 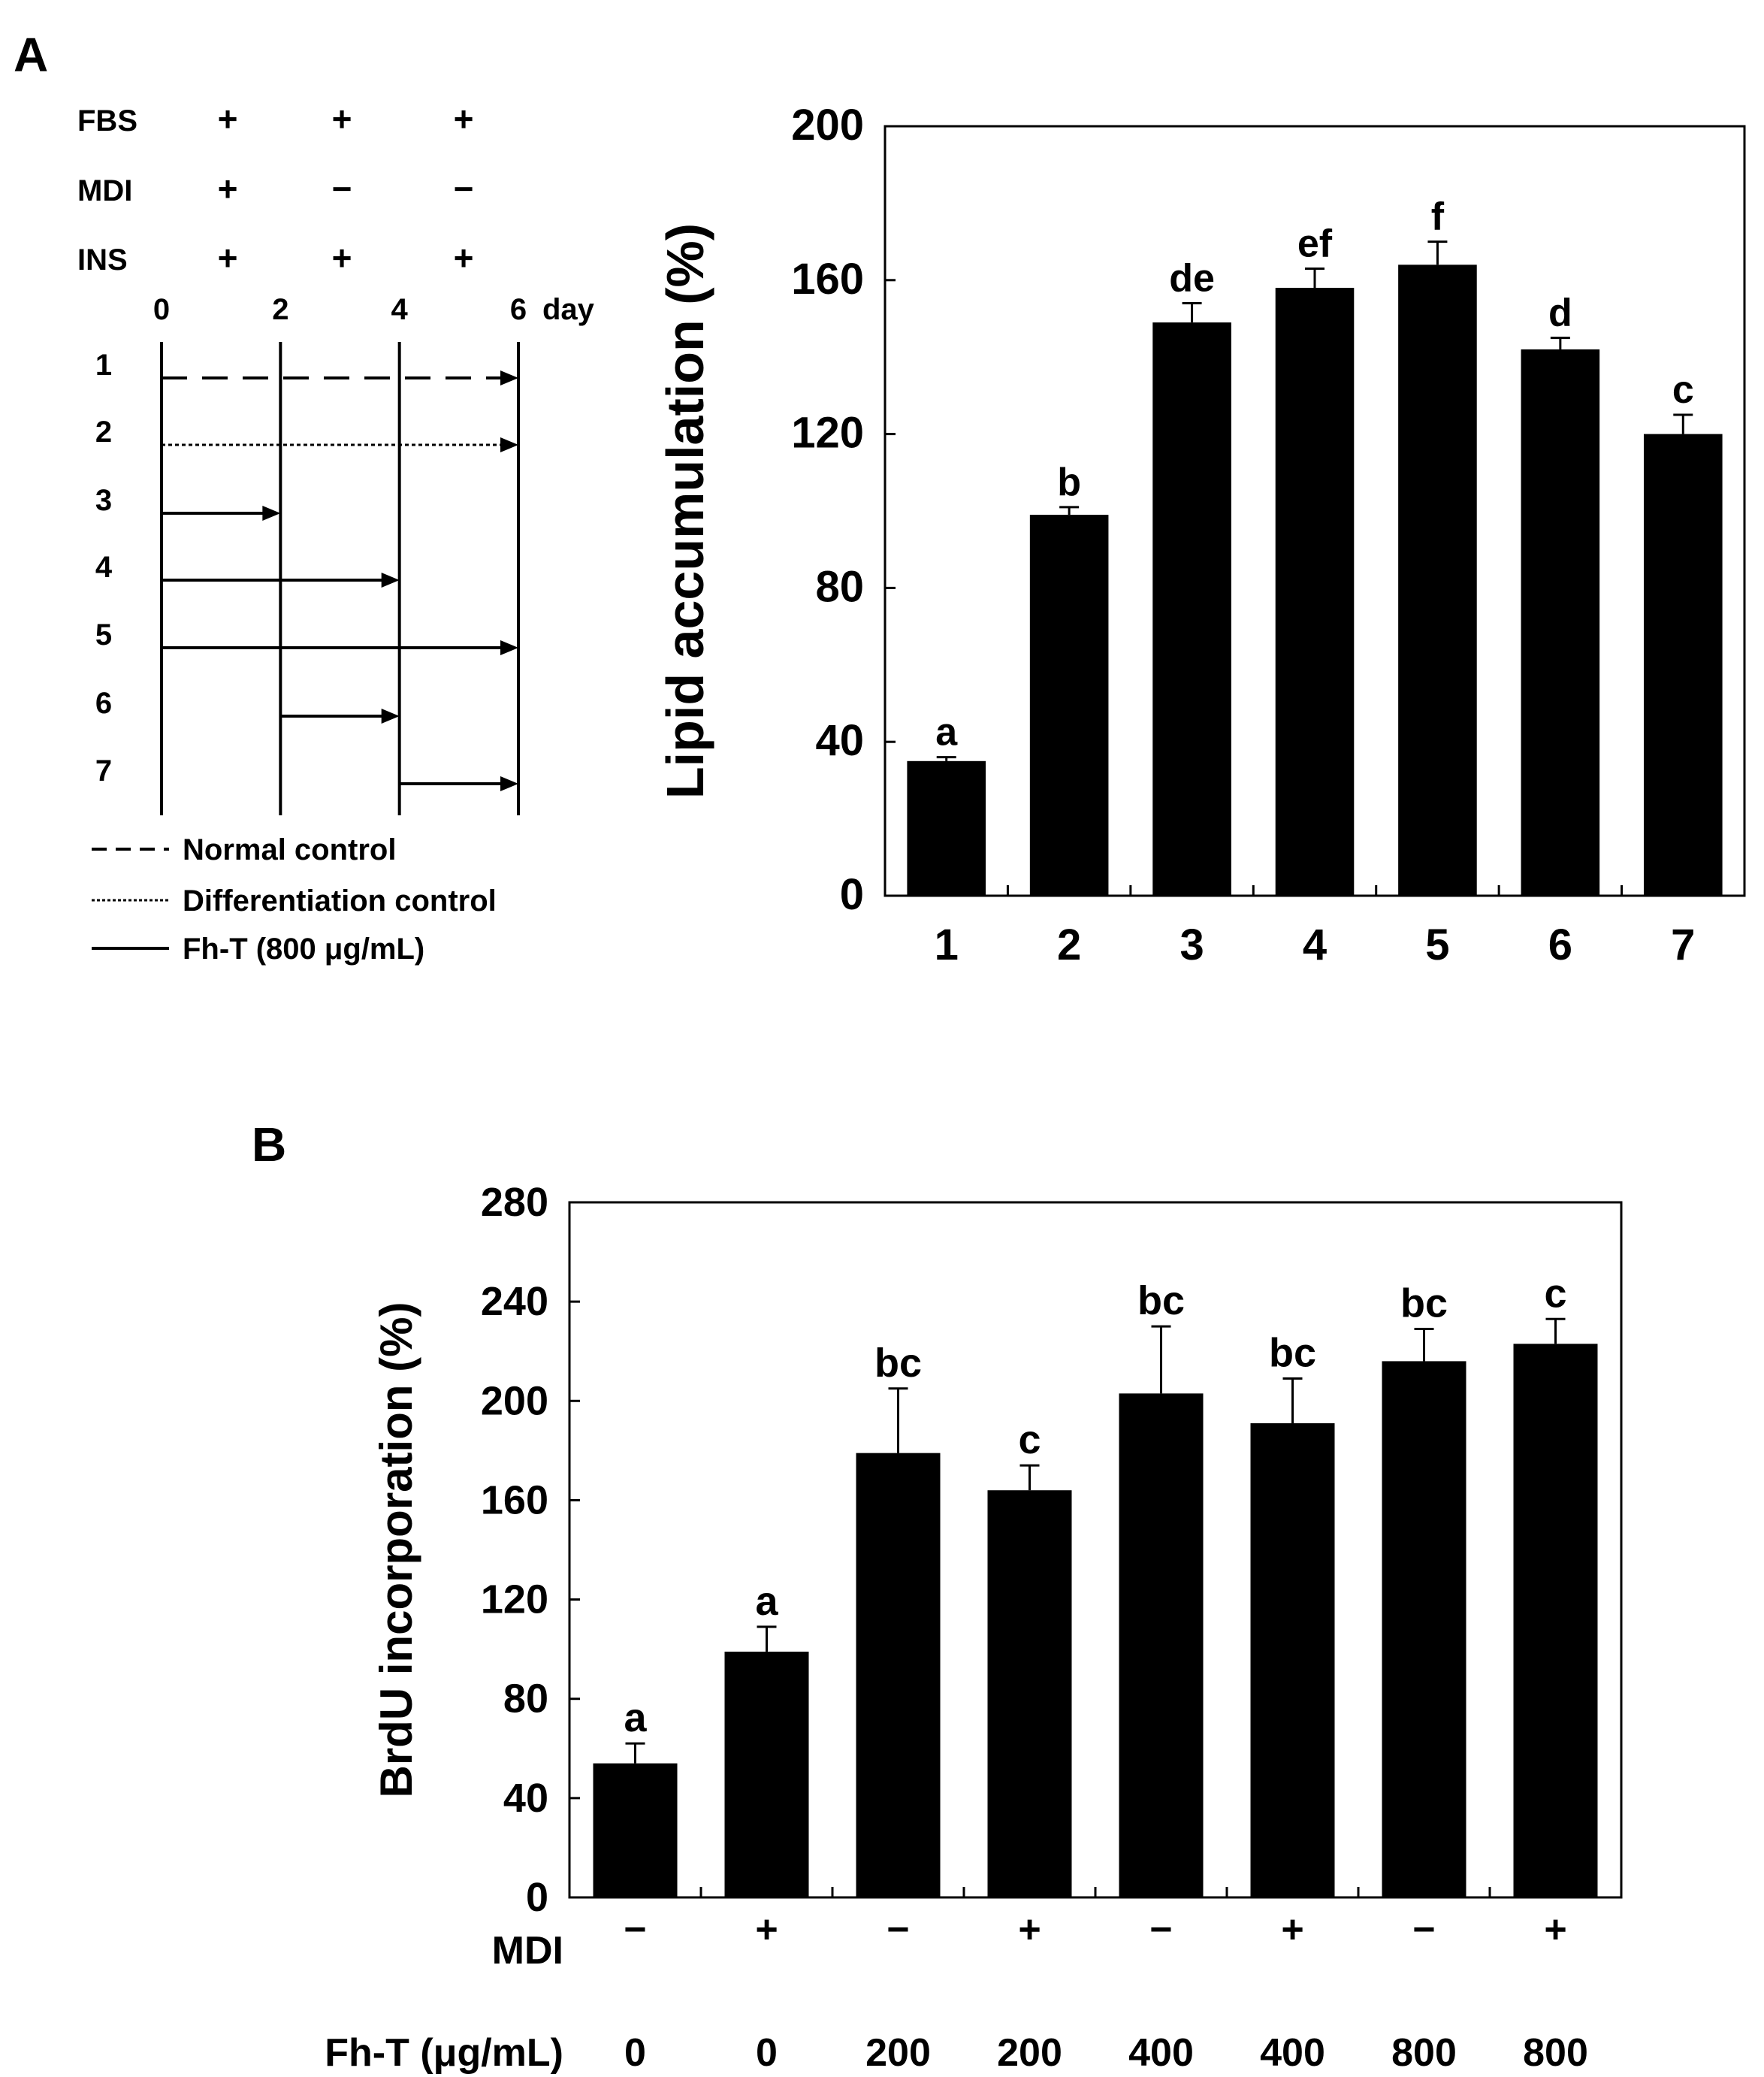 What do you see at coordinates (340, 901) in the screenshot?
I see `legend-label: Differentiation control` at bounding box center [340, 901].